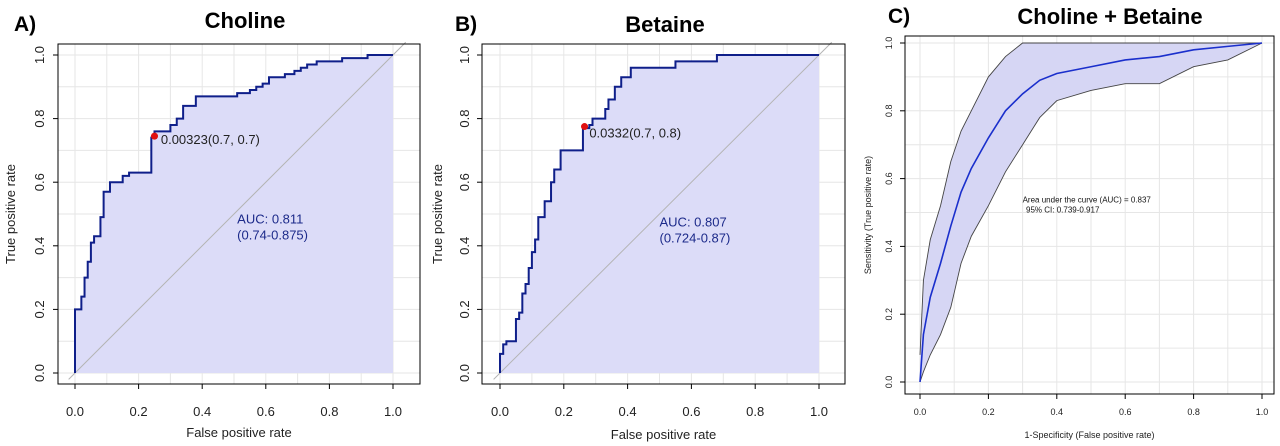 Image resolution: width=1280 pixels, height=446 pixels. I want to click on chart-title: Betaine, so click(665, 24).